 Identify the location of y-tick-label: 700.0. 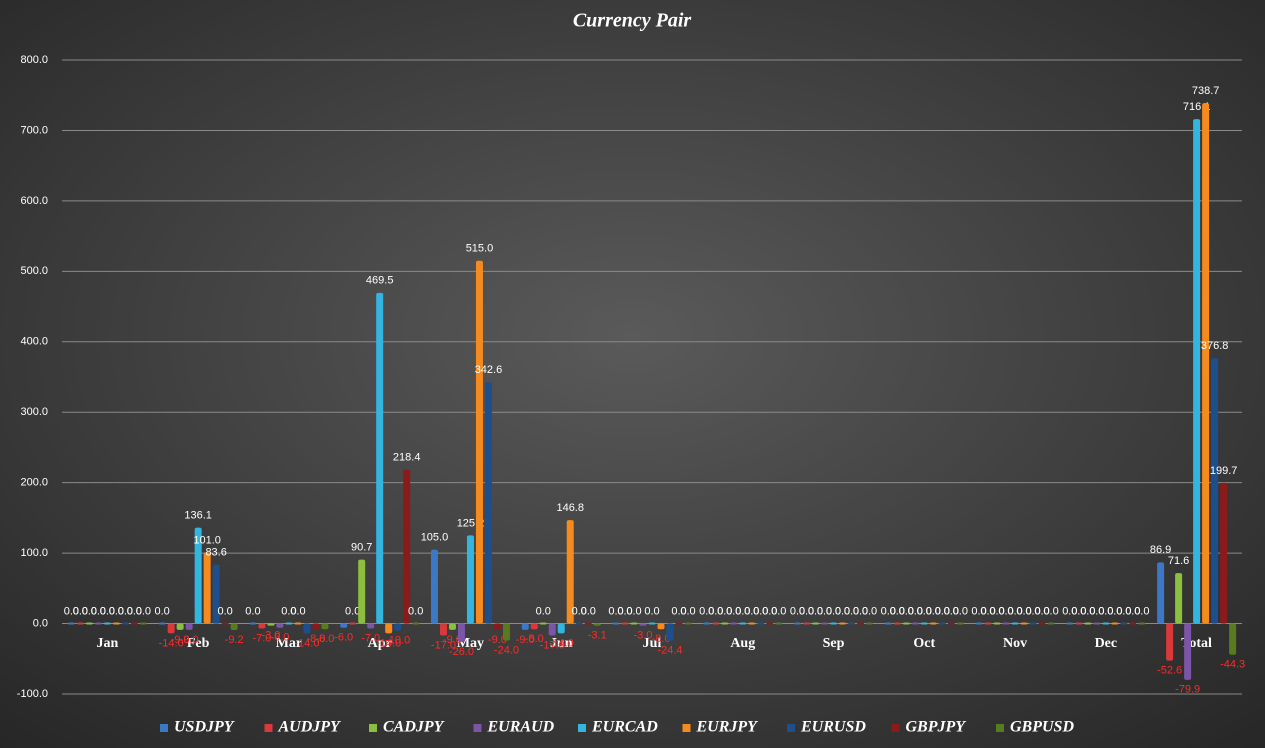
(34, 130).